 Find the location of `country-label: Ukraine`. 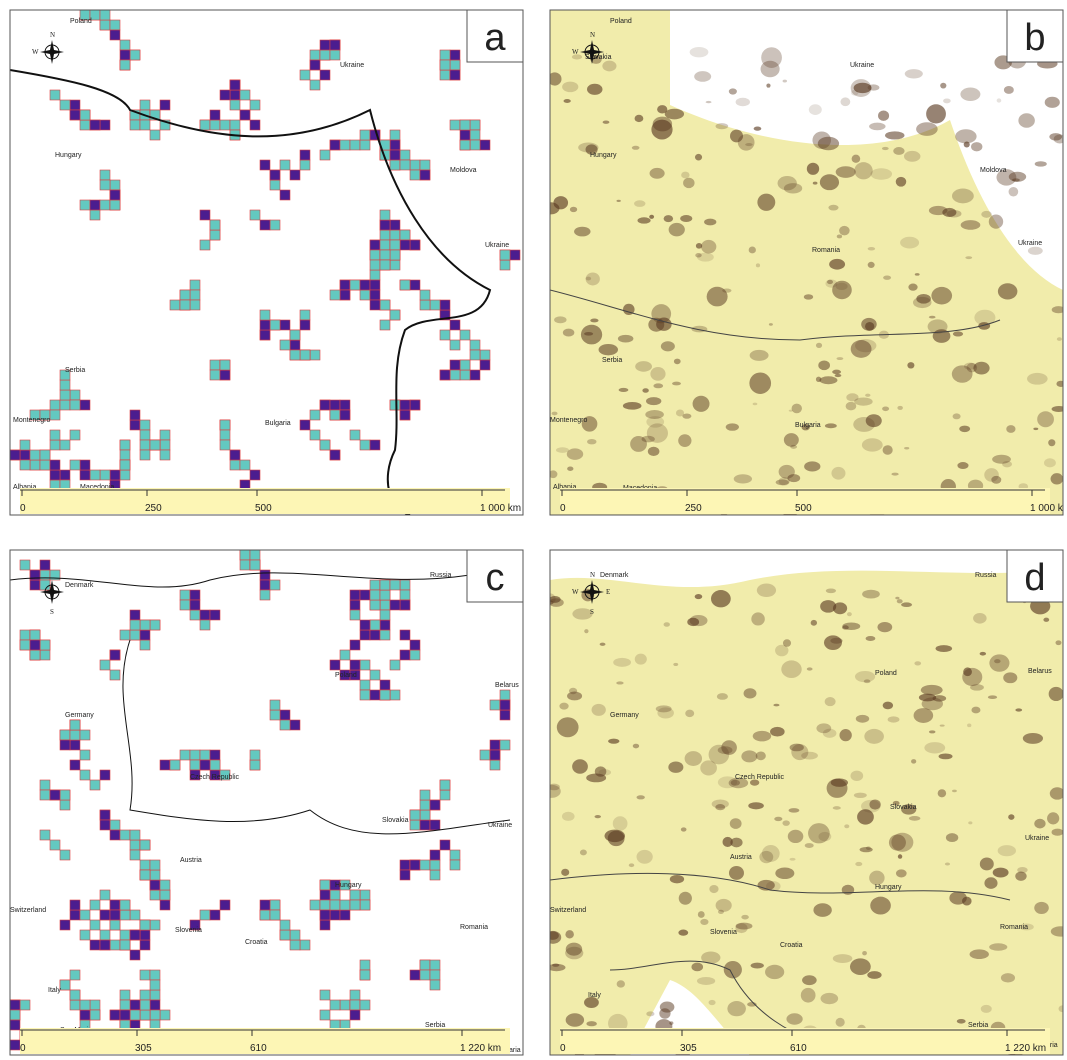

country-label: Ukraine is located at coordinates (352, 65).